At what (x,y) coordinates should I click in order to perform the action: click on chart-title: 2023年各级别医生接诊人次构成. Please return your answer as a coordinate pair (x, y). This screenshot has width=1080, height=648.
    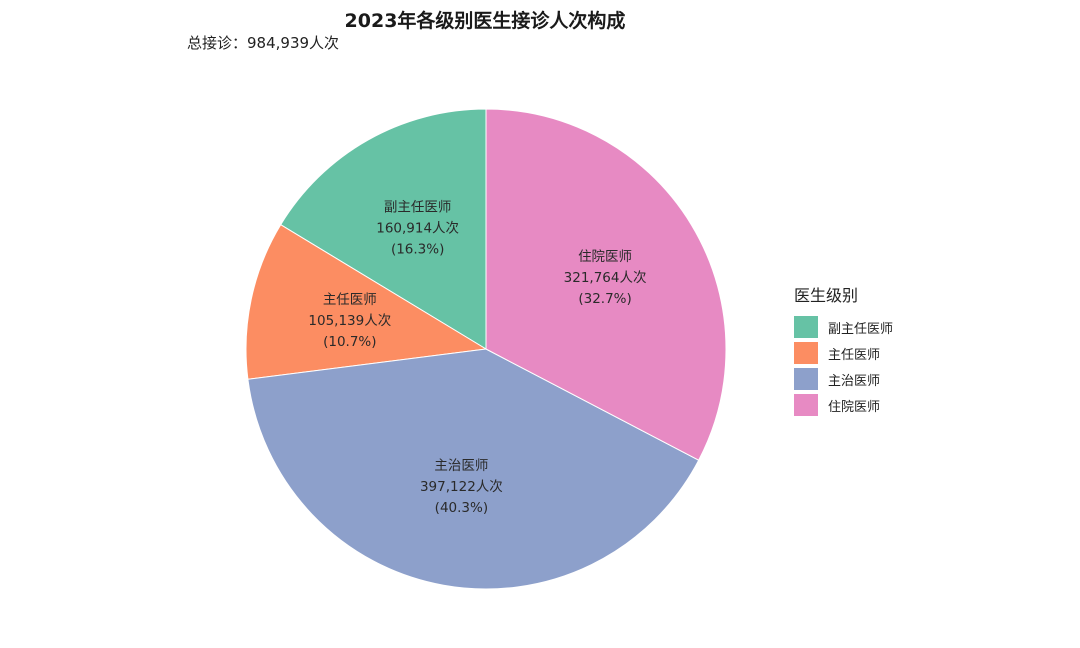
    Looking at the image, I should click on (485, 21).